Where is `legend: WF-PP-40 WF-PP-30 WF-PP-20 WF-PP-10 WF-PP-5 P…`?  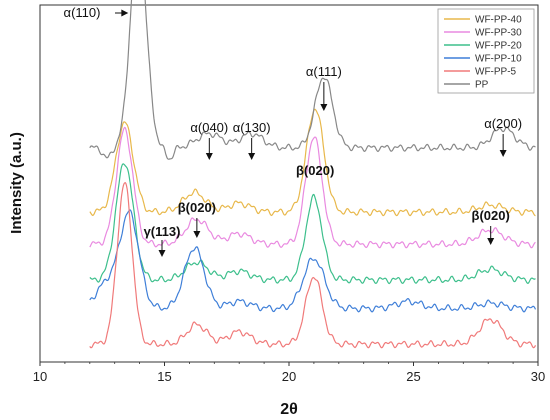
legend: WF-PP-40 WF-PP-30 WF-PP-20 WF-PP-10 WF-PP-5 P… is located at coordinates (486, 51).